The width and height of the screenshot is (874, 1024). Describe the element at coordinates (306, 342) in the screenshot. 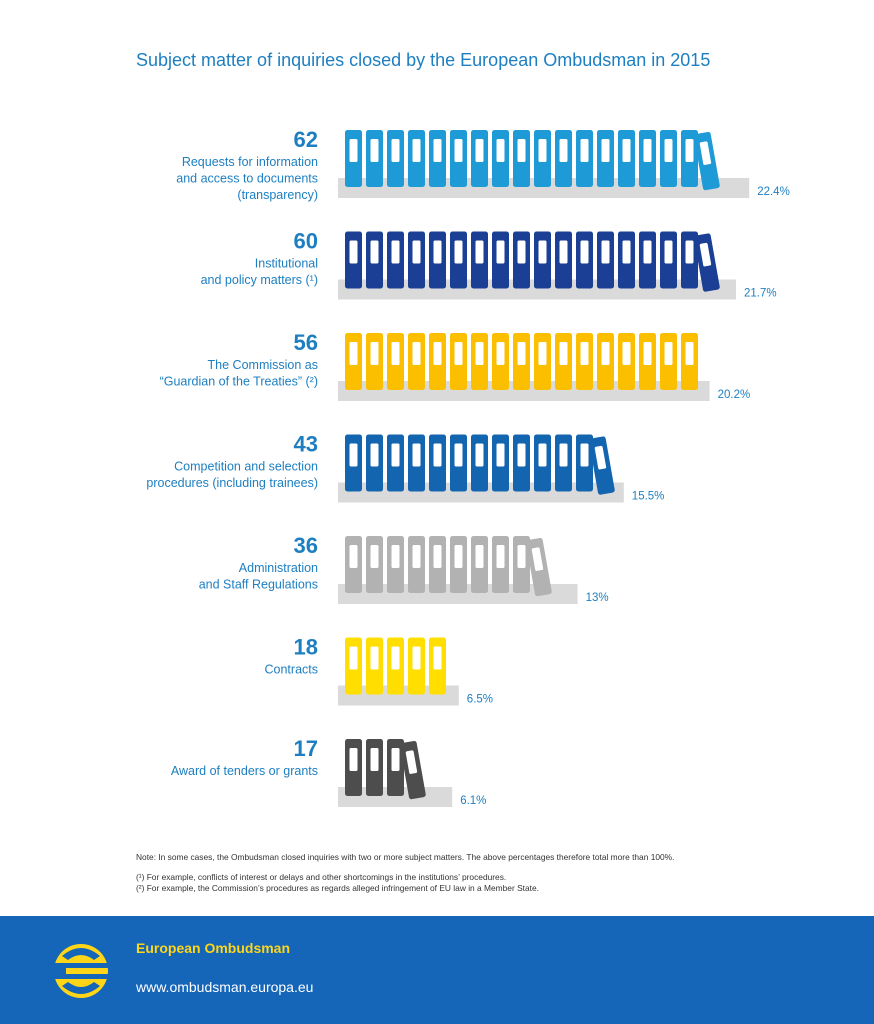

I see `category-value: 56` at that location.